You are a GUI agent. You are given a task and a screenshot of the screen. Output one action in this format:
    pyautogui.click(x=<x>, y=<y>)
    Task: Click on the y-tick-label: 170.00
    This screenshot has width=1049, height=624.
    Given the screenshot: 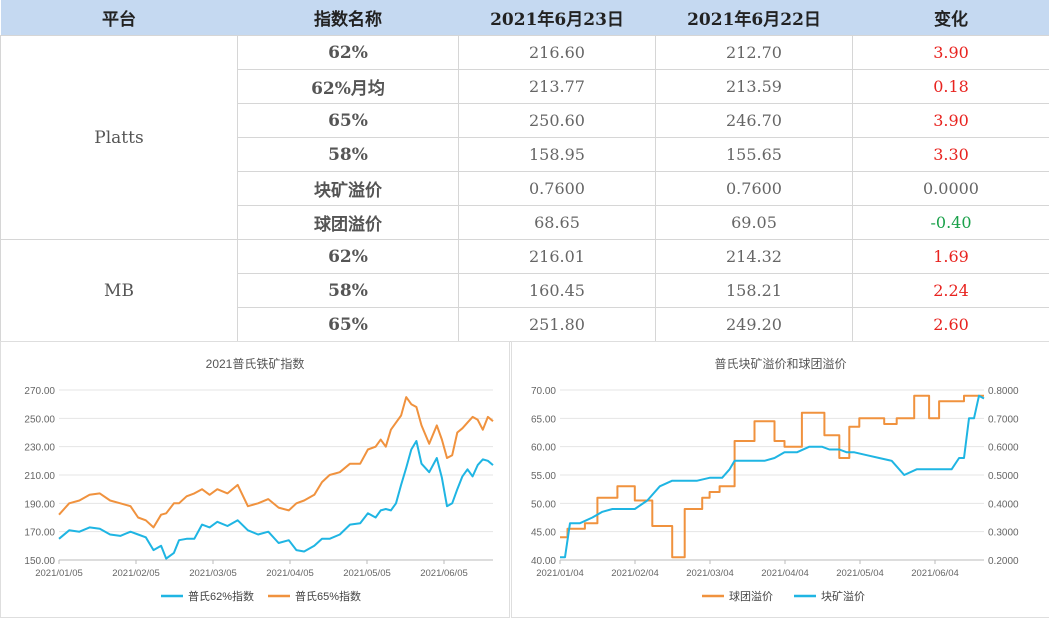 What is the action you would take?
    pyautogui.click(x=39, y=533)
    